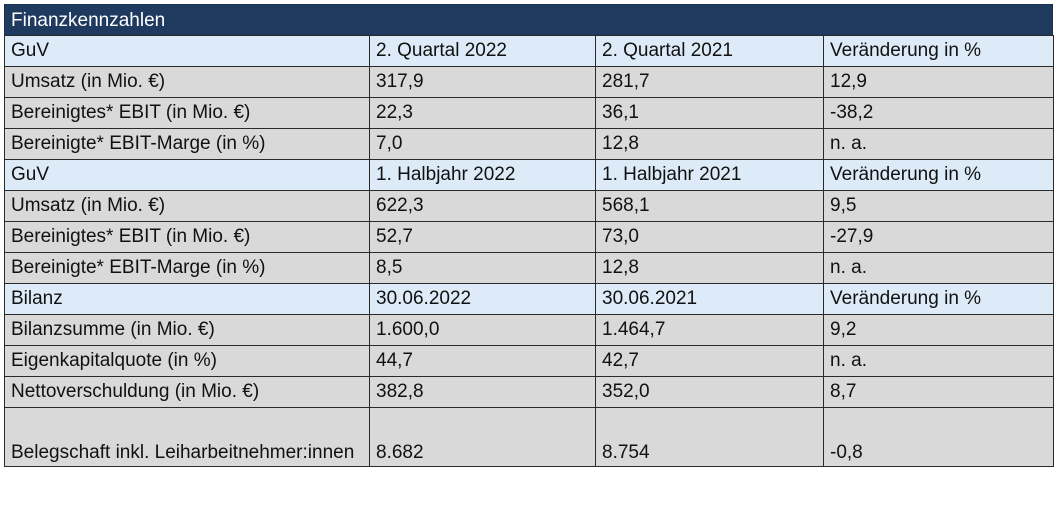 The image size is (1061, 532). Describe the element at coordinates (709, 437) in the screenshot. I see `table-cell: 8.754` at that location.